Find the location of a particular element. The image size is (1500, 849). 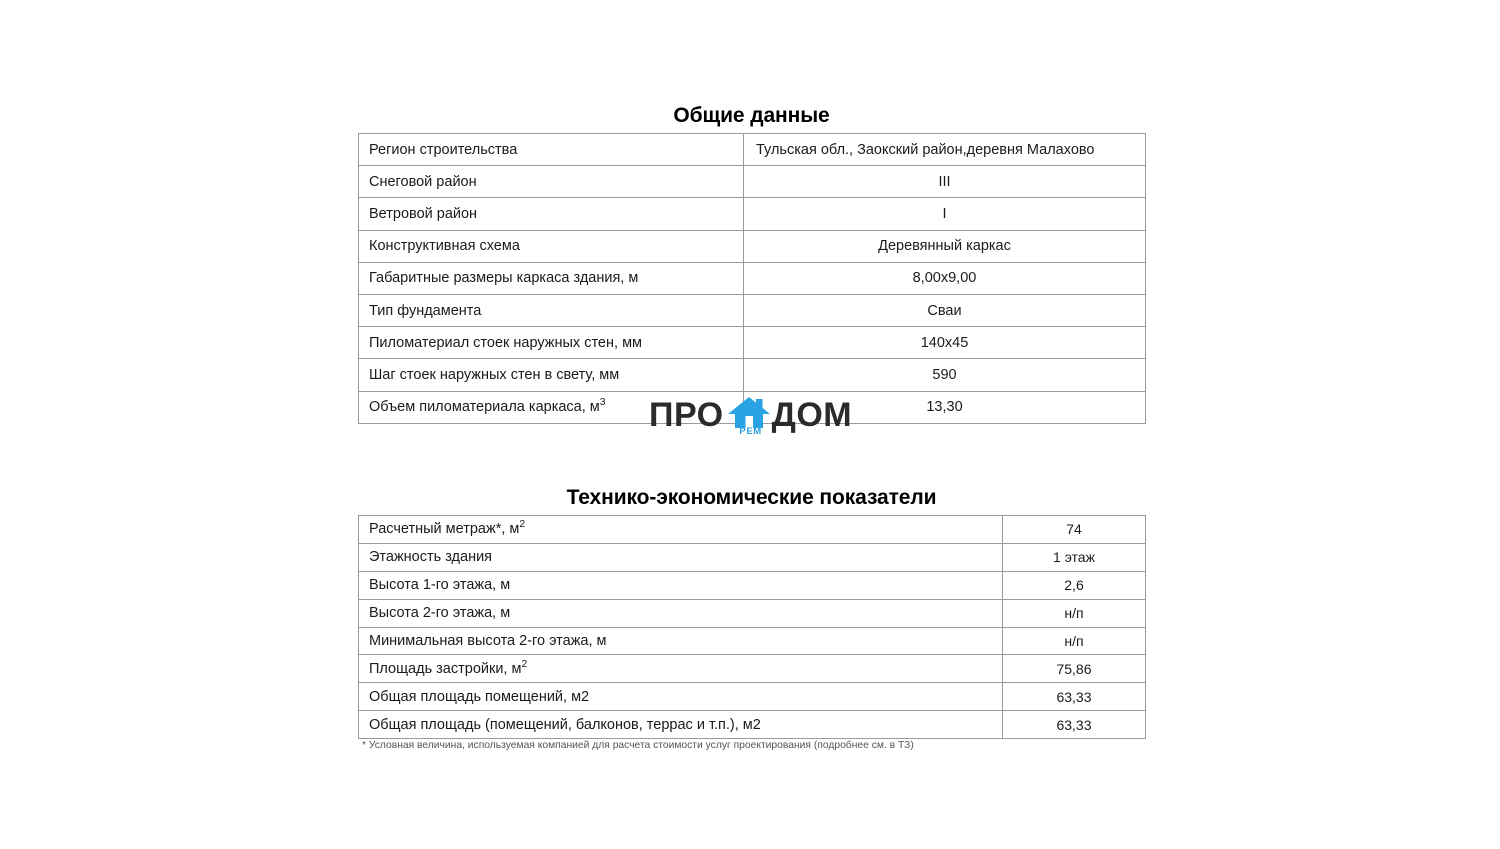

table-row: Тип фундамента Сваи is located at coordinates (752, 310).